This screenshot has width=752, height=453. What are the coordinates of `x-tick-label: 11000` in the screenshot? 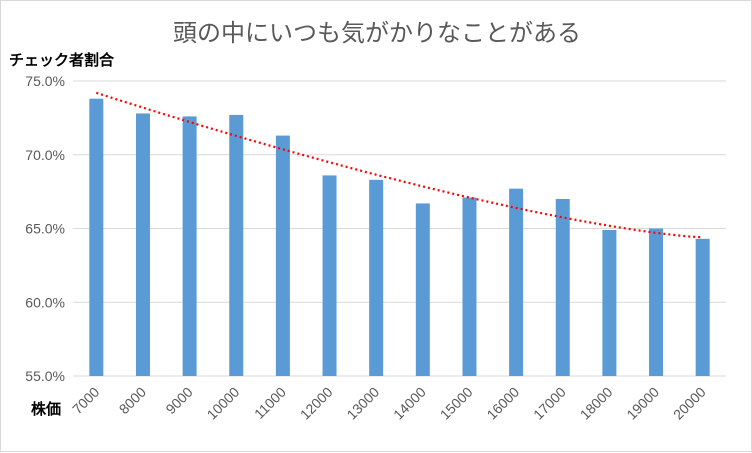 It's located at (270, 403).